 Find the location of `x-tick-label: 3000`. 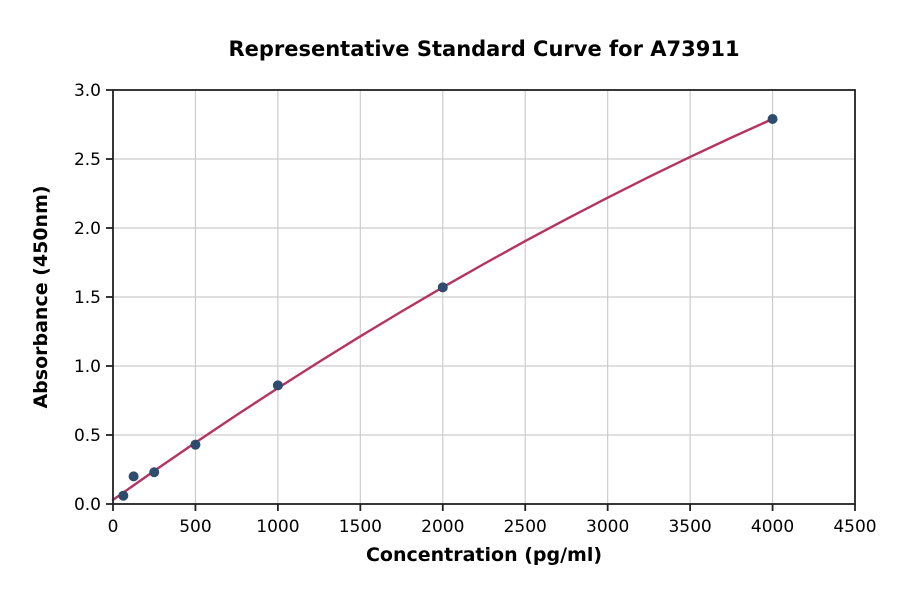

x-tick-label: 3000 is located at coordinates (607, 527).